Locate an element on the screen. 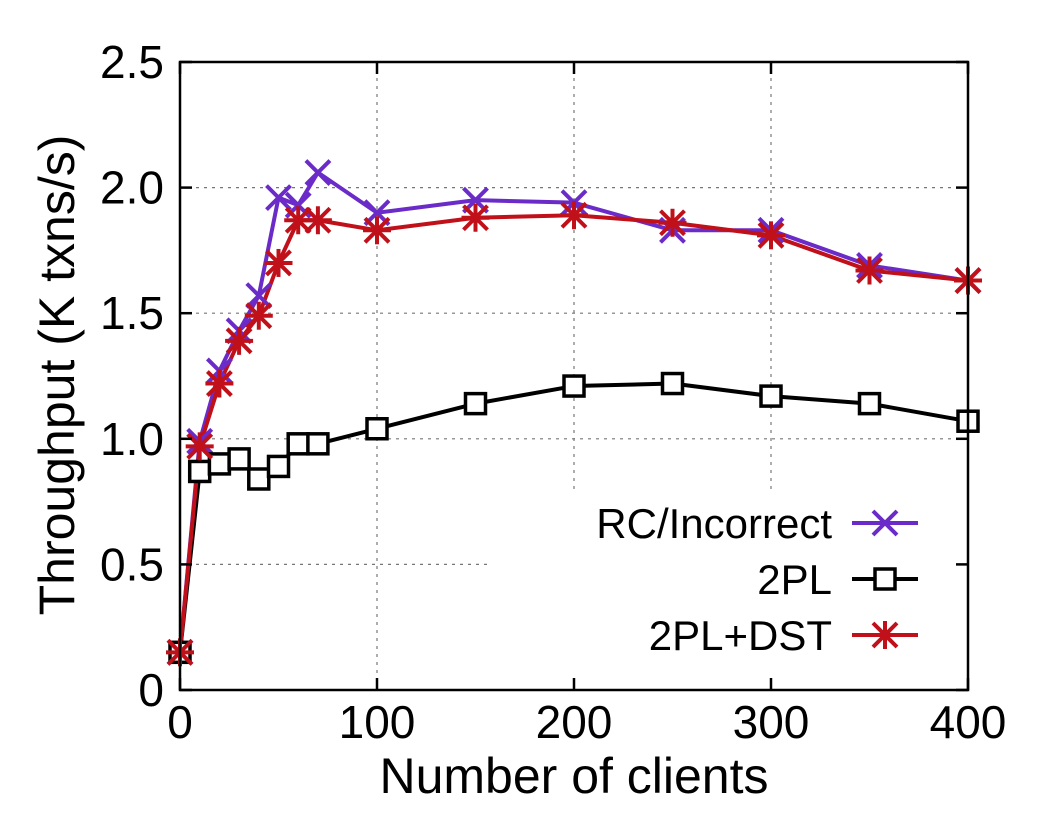  y-tick-label: 2.0 is located at coordinates (132, 188).